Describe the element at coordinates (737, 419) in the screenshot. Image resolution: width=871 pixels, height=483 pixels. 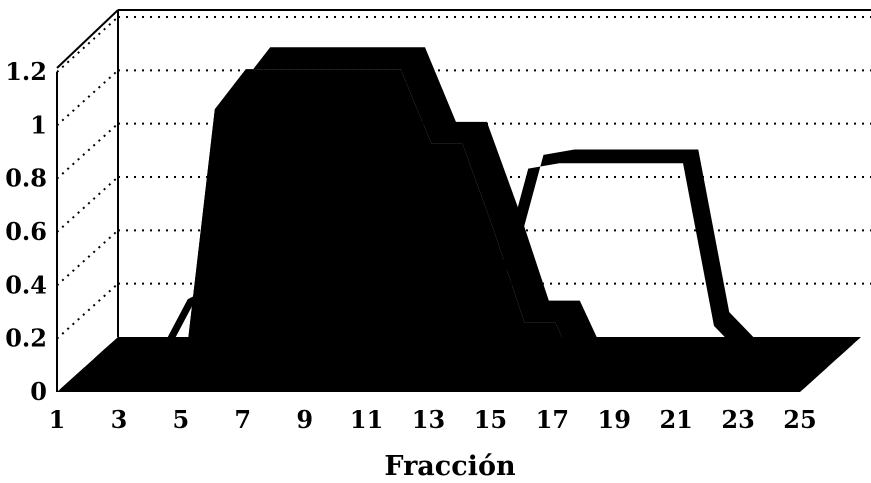
I see `x-tick-label: 23` at that location.